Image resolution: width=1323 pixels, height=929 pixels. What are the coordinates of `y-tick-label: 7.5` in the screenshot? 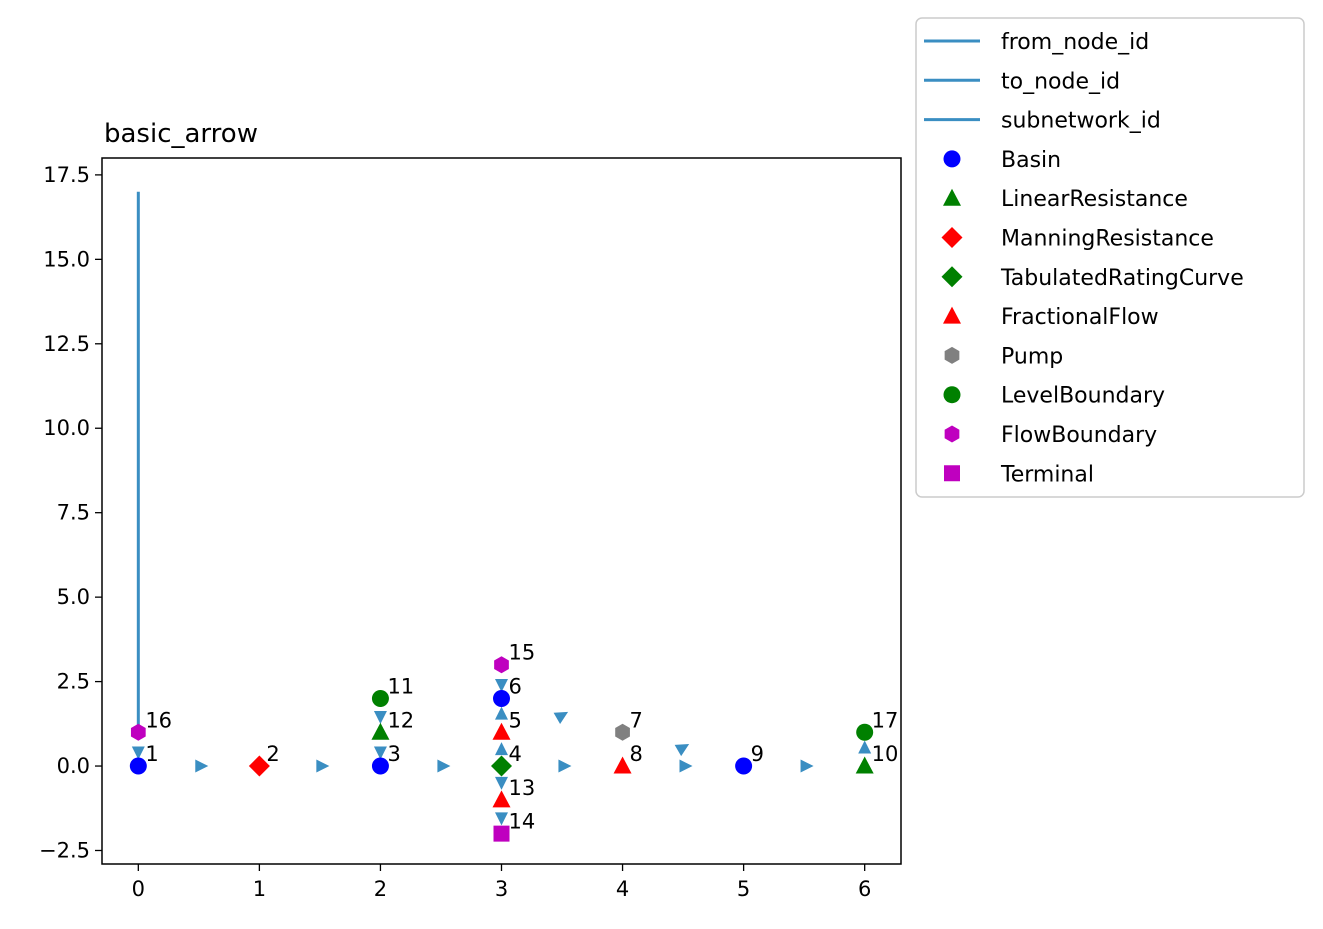 It's located at (73, 513).